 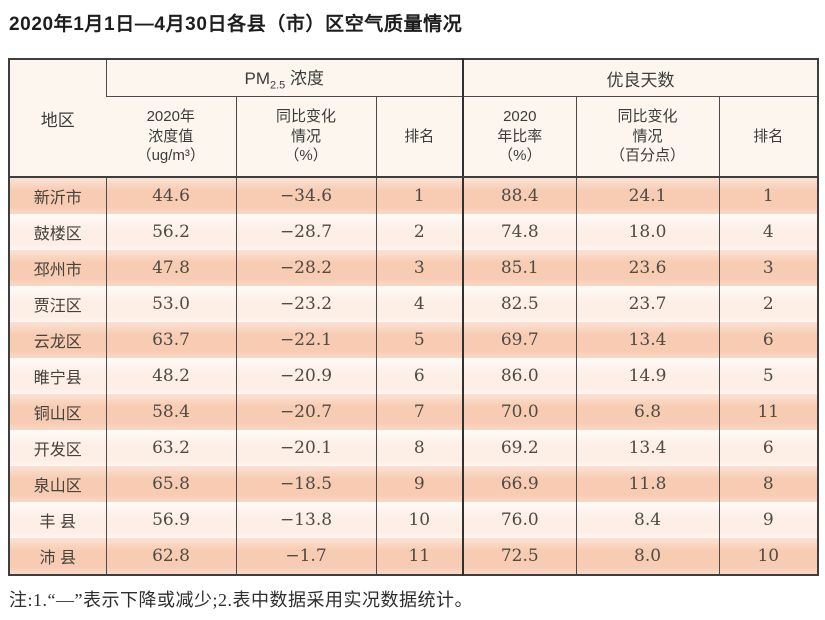 What do you see at coordinates (305, 268) in the screenshot?
I see `cell-pm-change: −28.2` at bounding box center [305, 268].